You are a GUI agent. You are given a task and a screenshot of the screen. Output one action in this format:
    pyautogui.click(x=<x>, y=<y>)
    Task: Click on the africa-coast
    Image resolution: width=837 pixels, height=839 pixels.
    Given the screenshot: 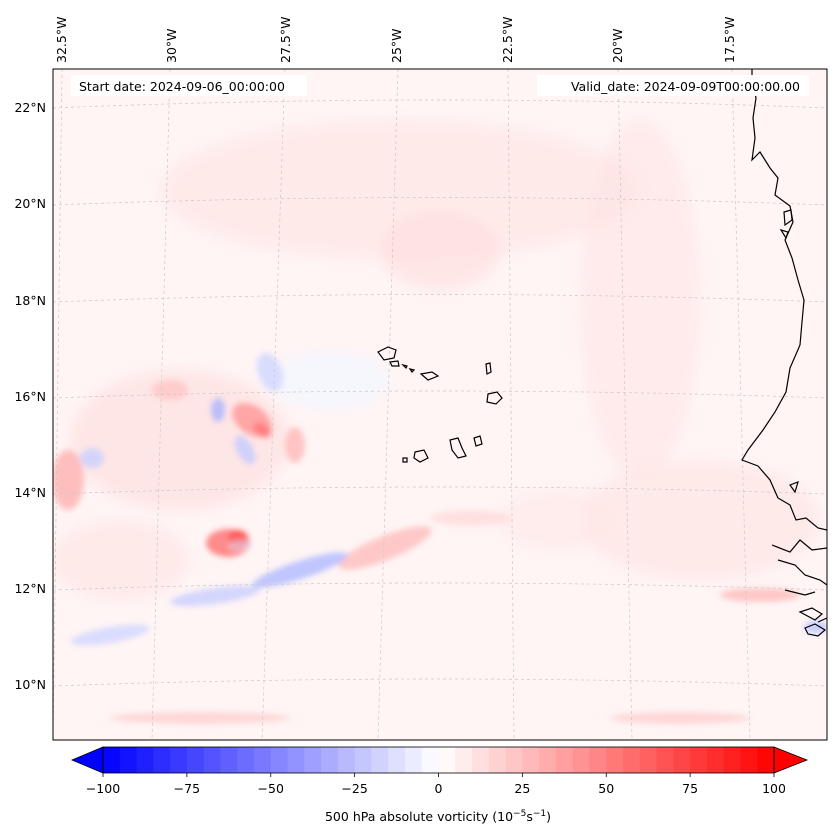 What is the action you would take?
    pyautogui.click(x=784, y=300)
    